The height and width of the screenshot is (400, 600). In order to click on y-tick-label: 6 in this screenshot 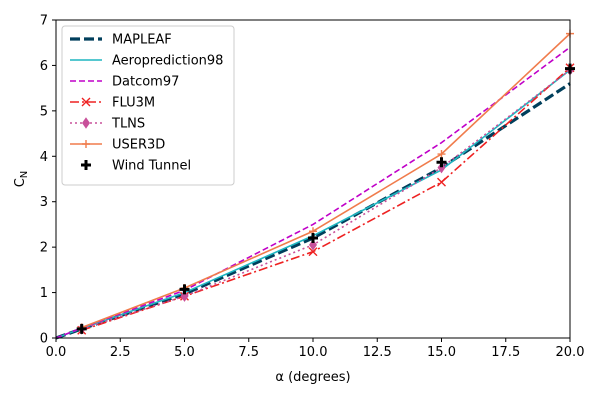, I will do `click(44, 66)`.